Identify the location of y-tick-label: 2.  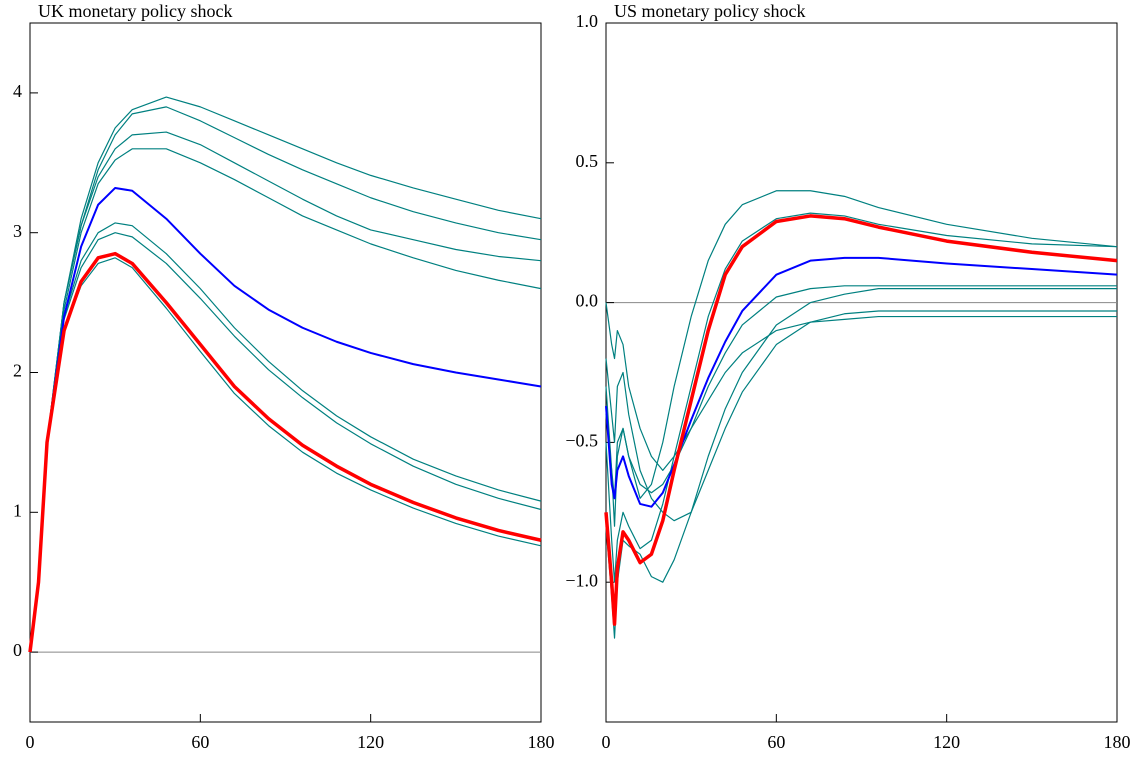
(17, 371).